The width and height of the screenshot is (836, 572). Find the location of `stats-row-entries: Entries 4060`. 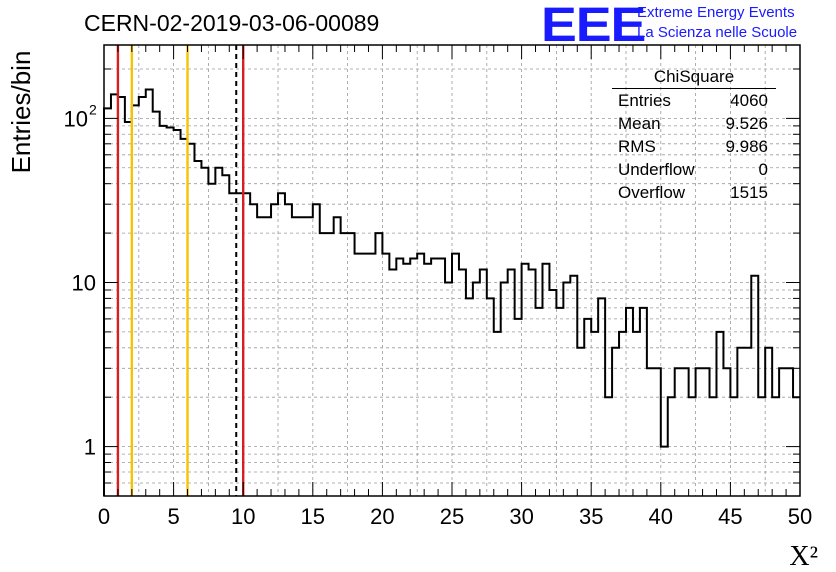

stats-row-entries: Entries 4060 is located at coordinates (694, 100).